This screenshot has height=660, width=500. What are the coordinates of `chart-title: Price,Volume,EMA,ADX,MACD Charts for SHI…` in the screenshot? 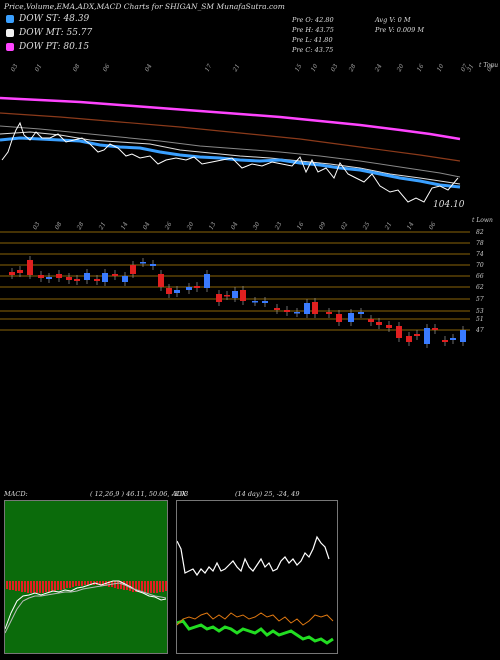 It's located at (144, 6).